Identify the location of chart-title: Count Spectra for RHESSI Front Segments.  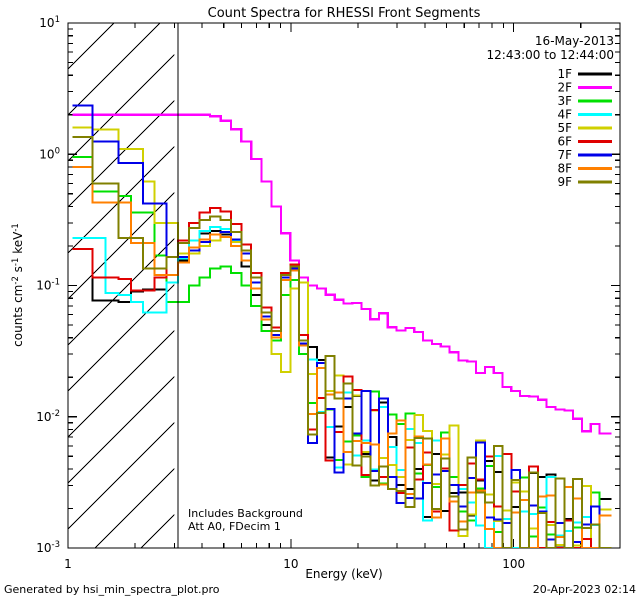
(344, 13).